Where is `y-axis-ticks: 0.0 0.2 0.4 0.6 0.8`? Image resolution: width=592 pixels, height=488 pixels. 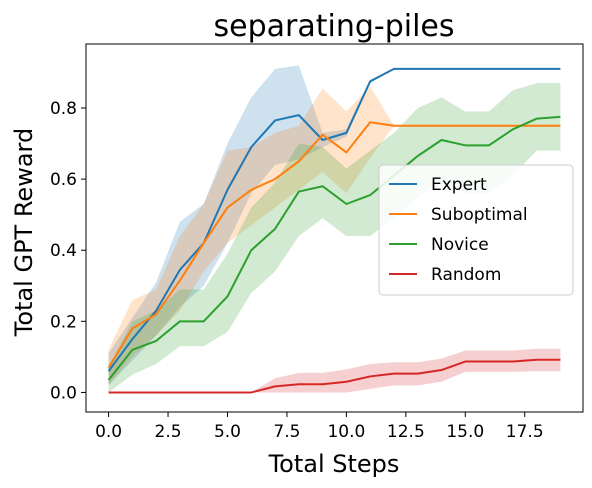 y-axis-ticks: 0.0 0.2 0.4 0.6 0.8 is located at coordinates (68, 251).